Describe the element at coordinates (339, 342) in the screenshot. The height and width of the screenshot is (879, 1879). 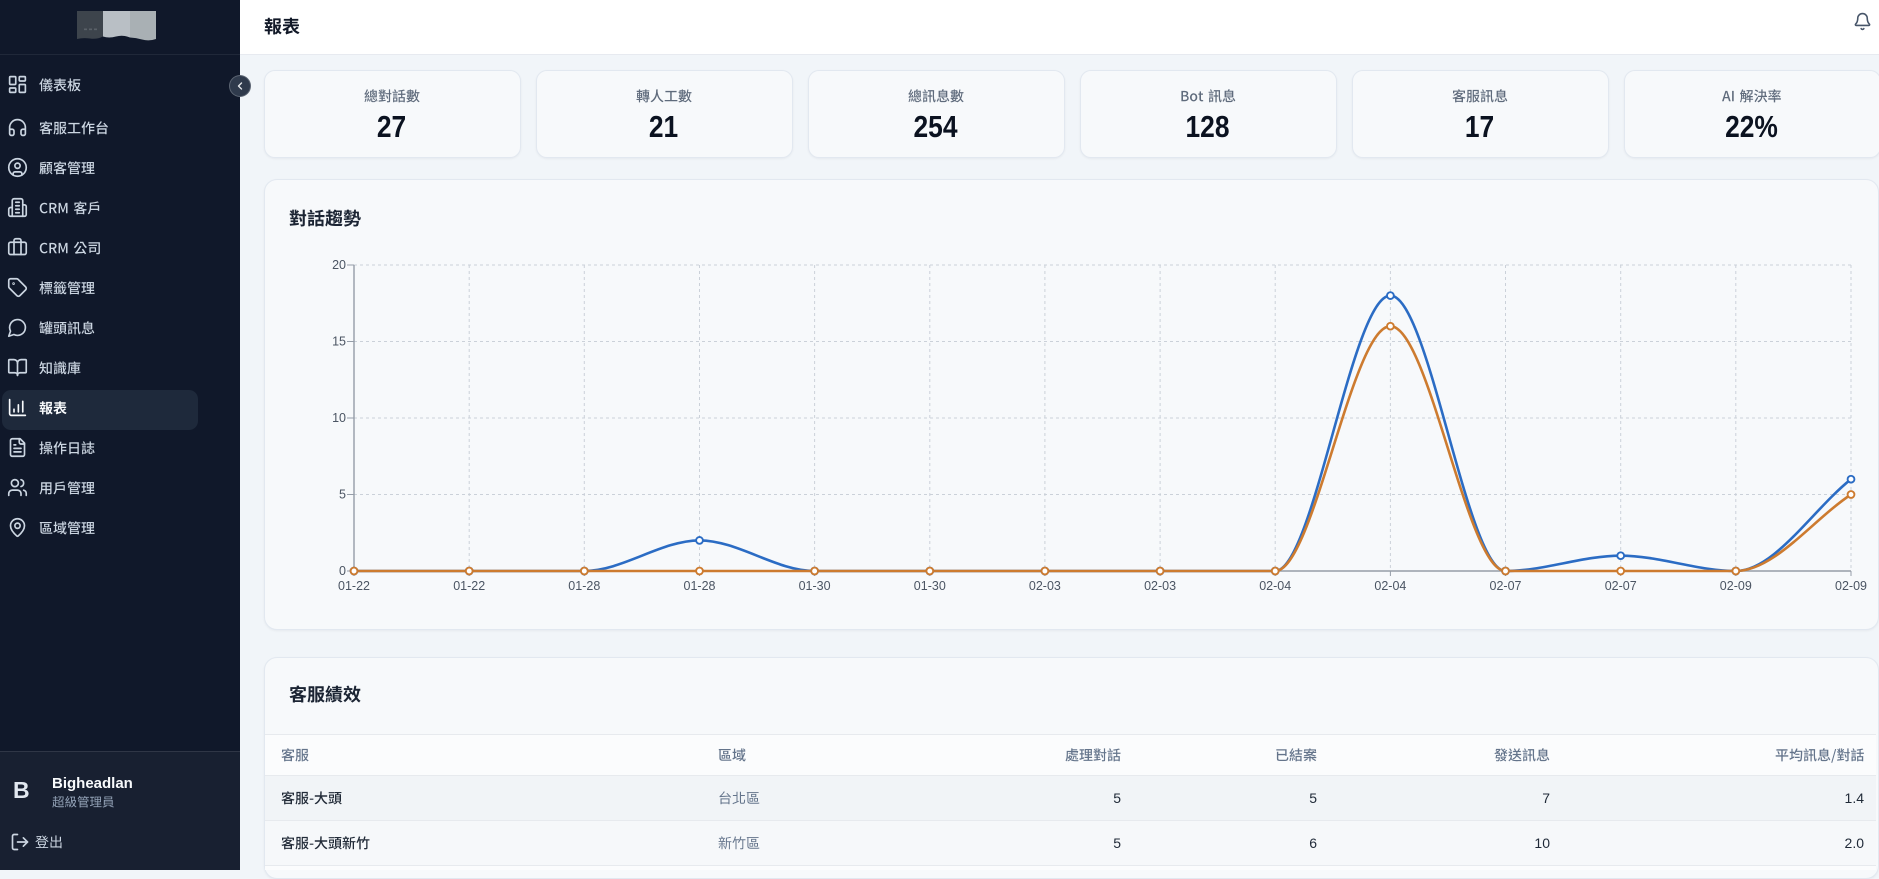
I see `svg-text: 15` at that location.